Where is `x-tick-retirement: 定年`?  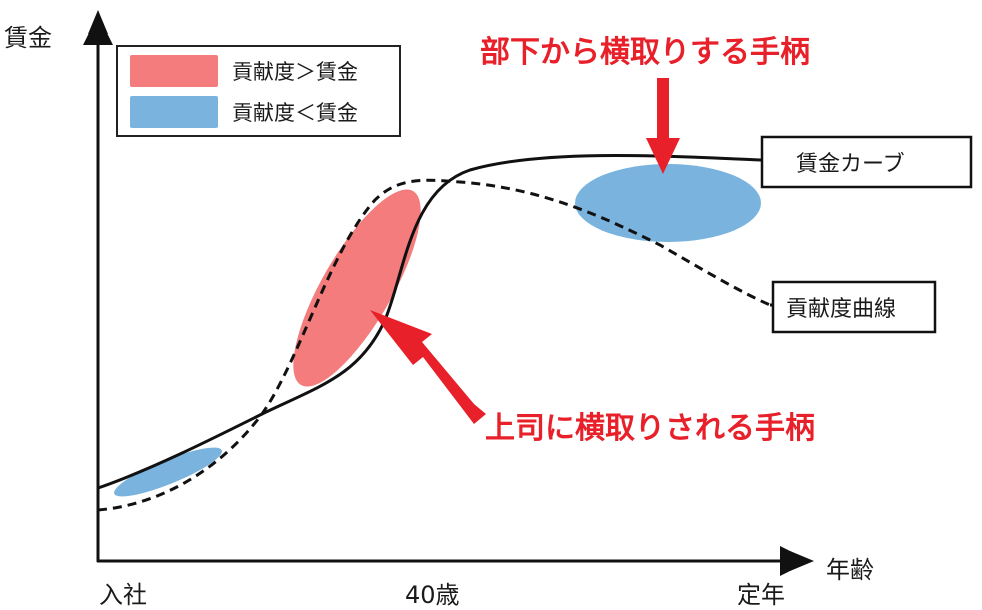 x-tick-retirement: 定年 is located at coordinates (761, 595).